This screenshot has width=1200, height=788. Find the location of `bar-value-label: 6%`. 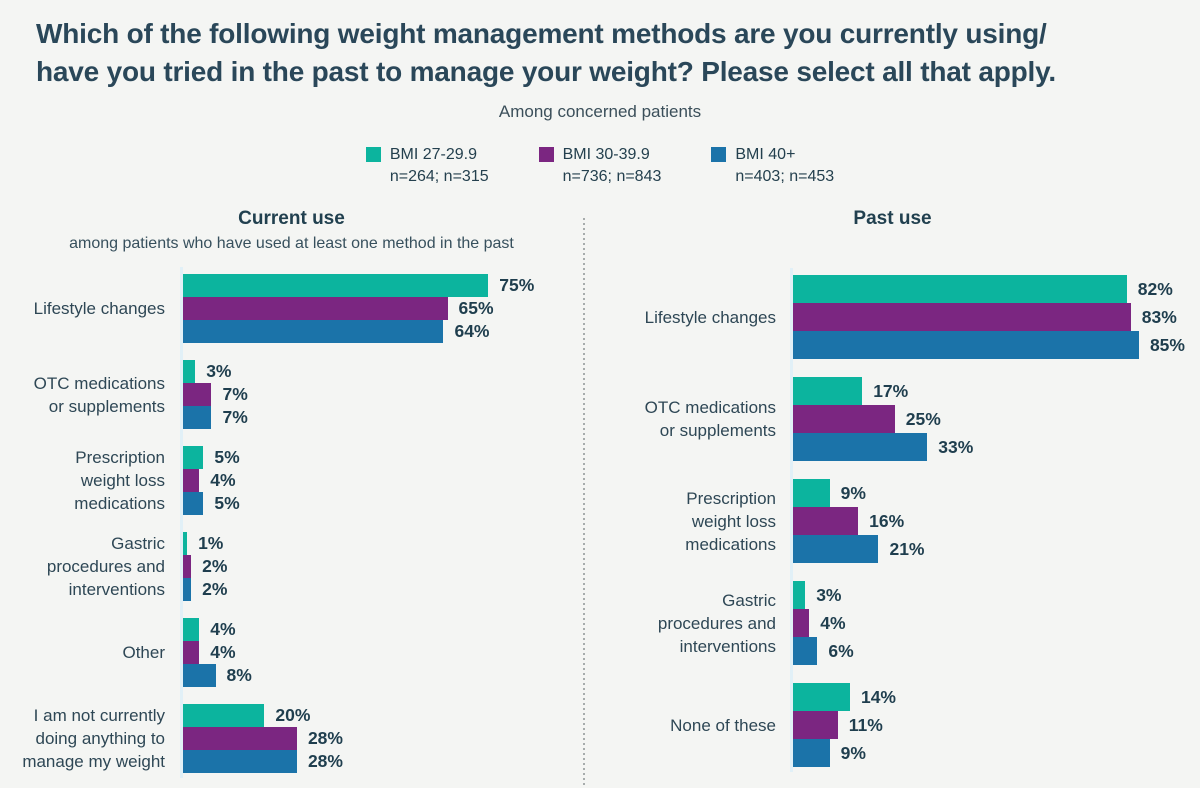

bar-value-label: 6% is located at coordinates (841, 650).